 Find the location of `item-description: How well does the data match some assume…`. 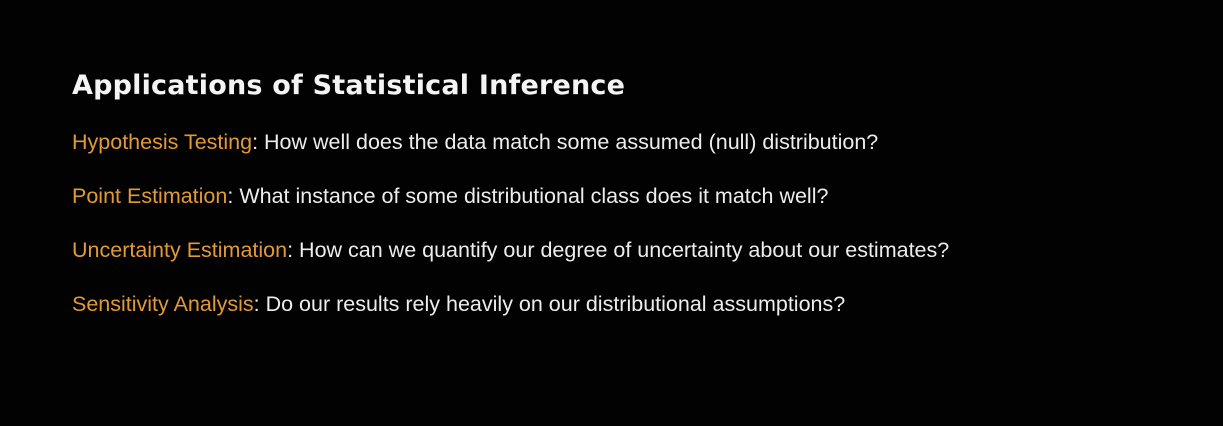

item-description: How well does the data match some assume… is located at coordinates (568, 142).